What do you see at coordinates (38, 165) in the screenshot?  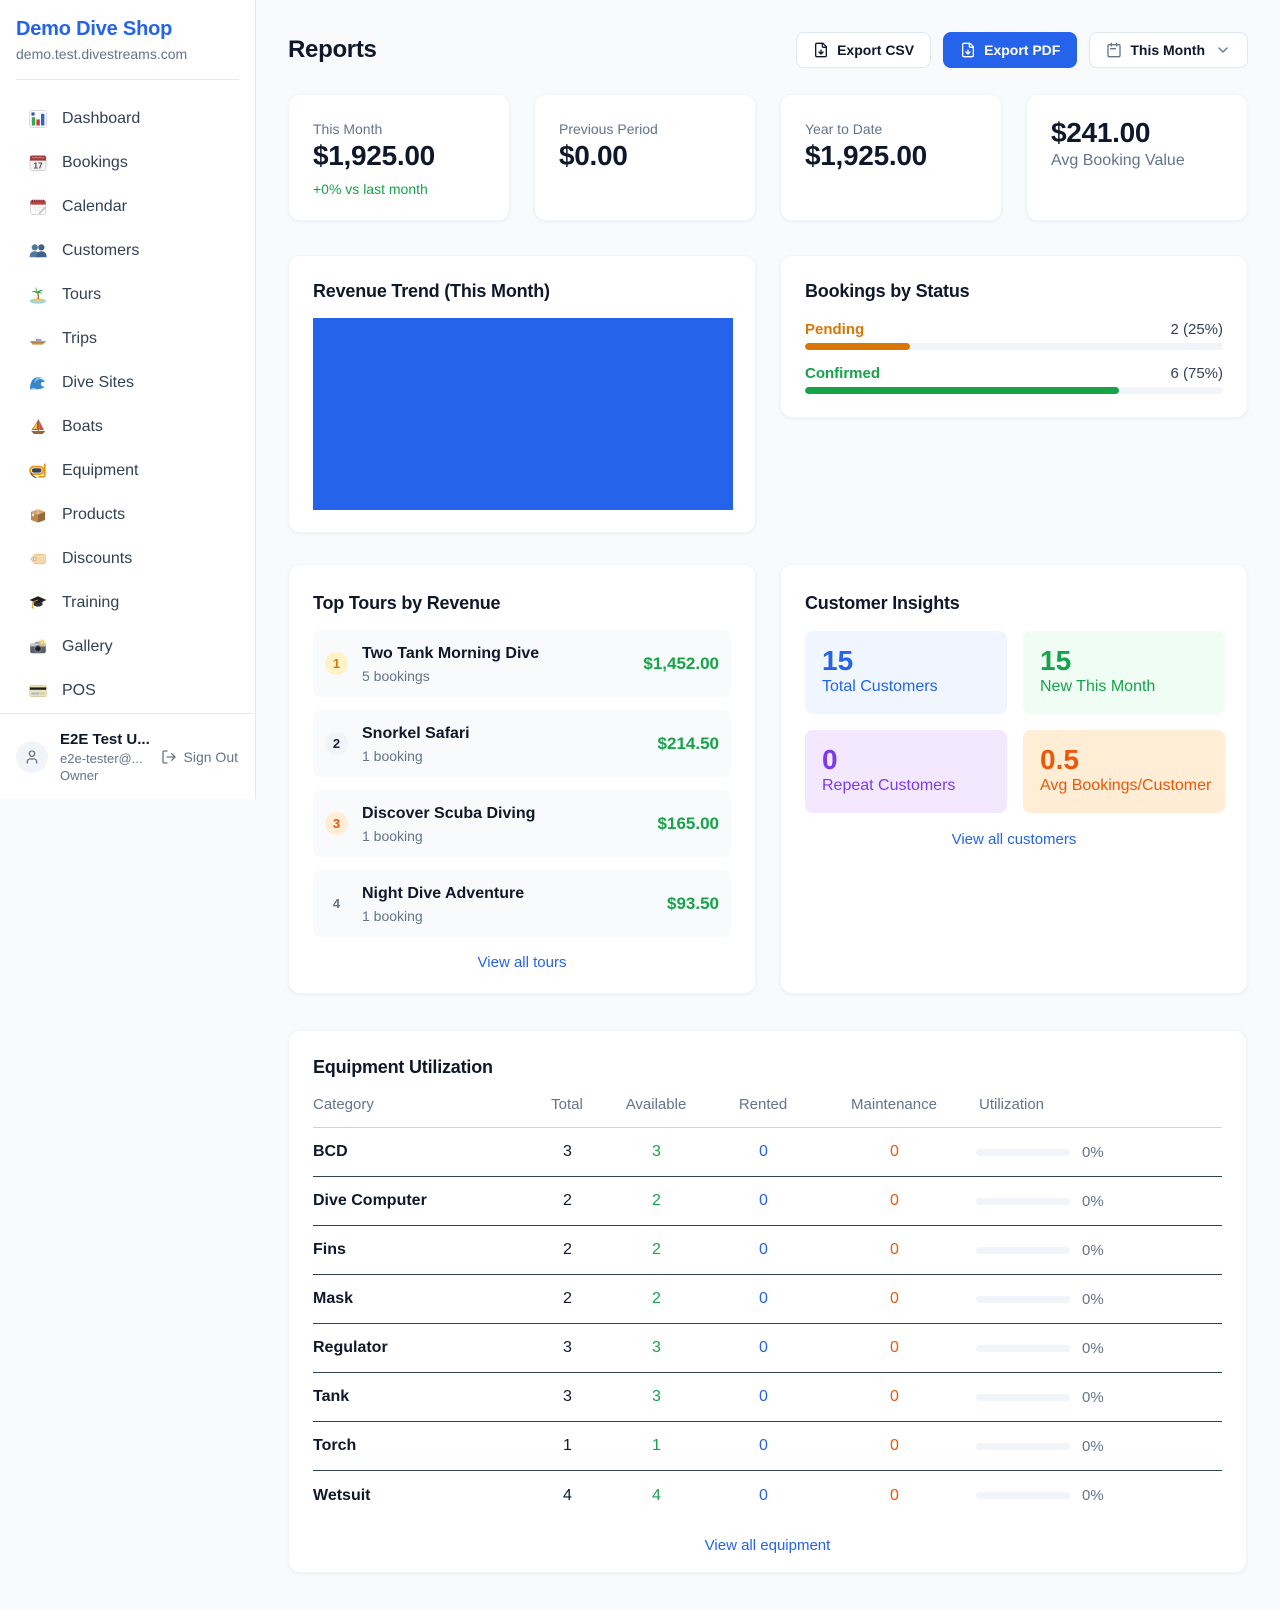 I see `svg-text: 17` at bounding box center [38, 165].